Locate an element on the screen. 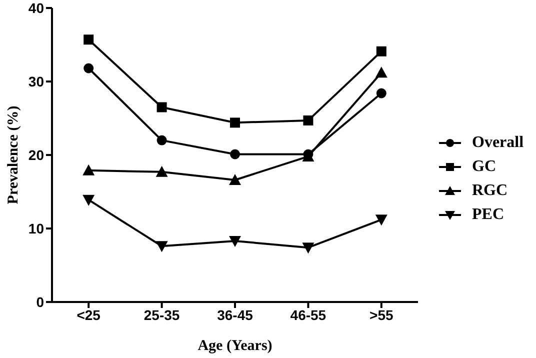 Image resolution: width=536 pixels, height=358 pixels. y-tick-label: 20 is located at coordinates (36, 154).